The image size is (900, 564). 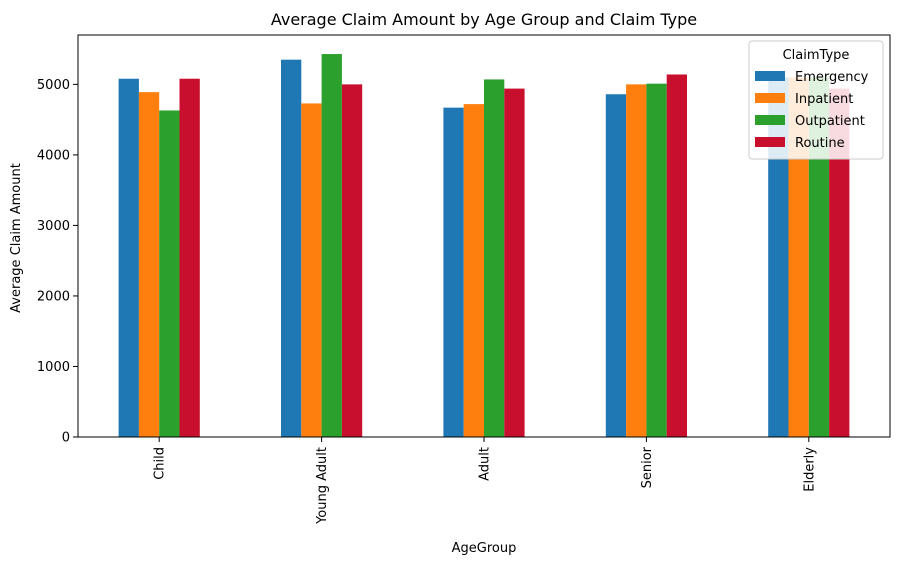 What do you see at coordinates (636, 261) in the screenshot?
I see `bar-inpatient-senior` at bounding box center [636, 261].